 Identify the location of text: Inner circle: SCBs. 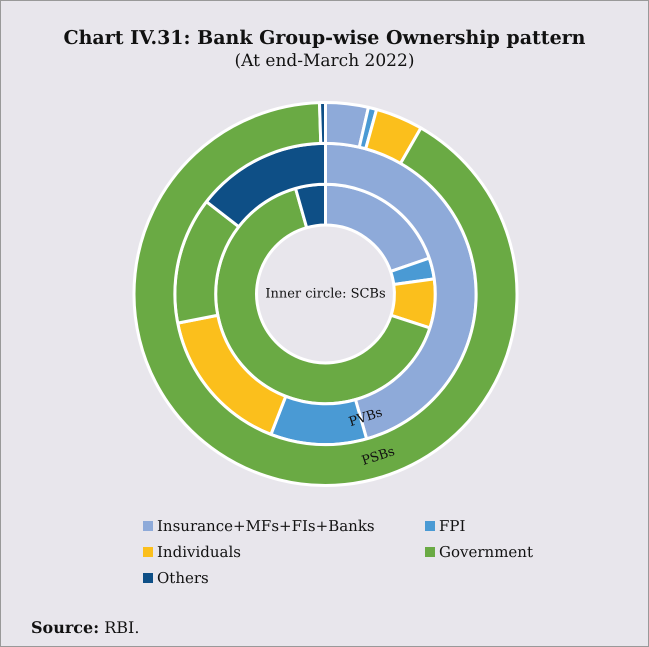
(325, 294).